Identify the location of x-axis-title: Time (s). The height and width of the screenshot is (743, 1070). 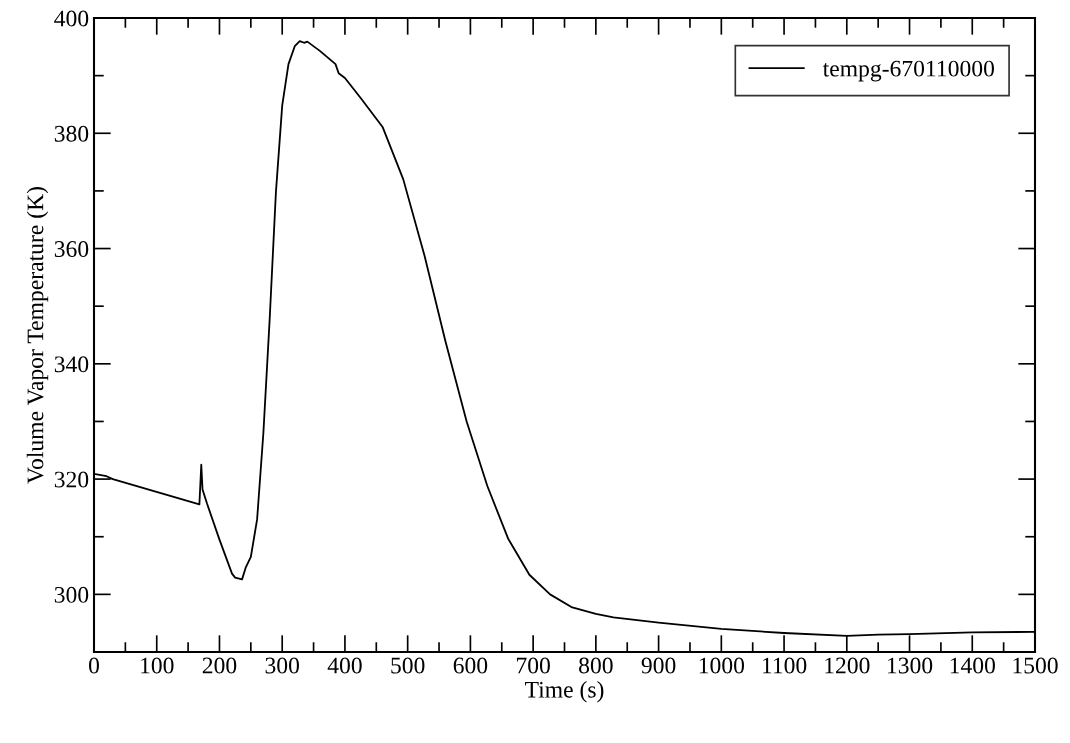
(564, 692).